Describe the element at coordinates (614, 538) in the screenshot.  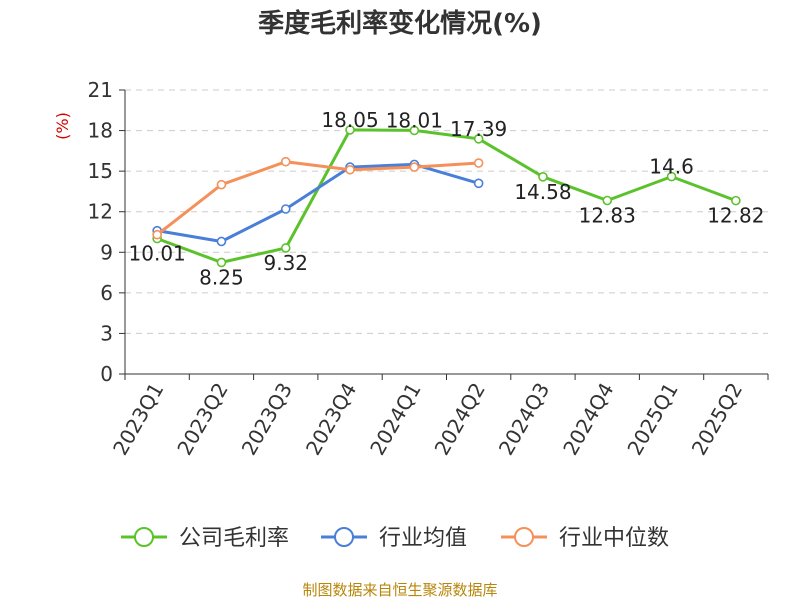
I see `legend-label: 行业中位数` at that location.